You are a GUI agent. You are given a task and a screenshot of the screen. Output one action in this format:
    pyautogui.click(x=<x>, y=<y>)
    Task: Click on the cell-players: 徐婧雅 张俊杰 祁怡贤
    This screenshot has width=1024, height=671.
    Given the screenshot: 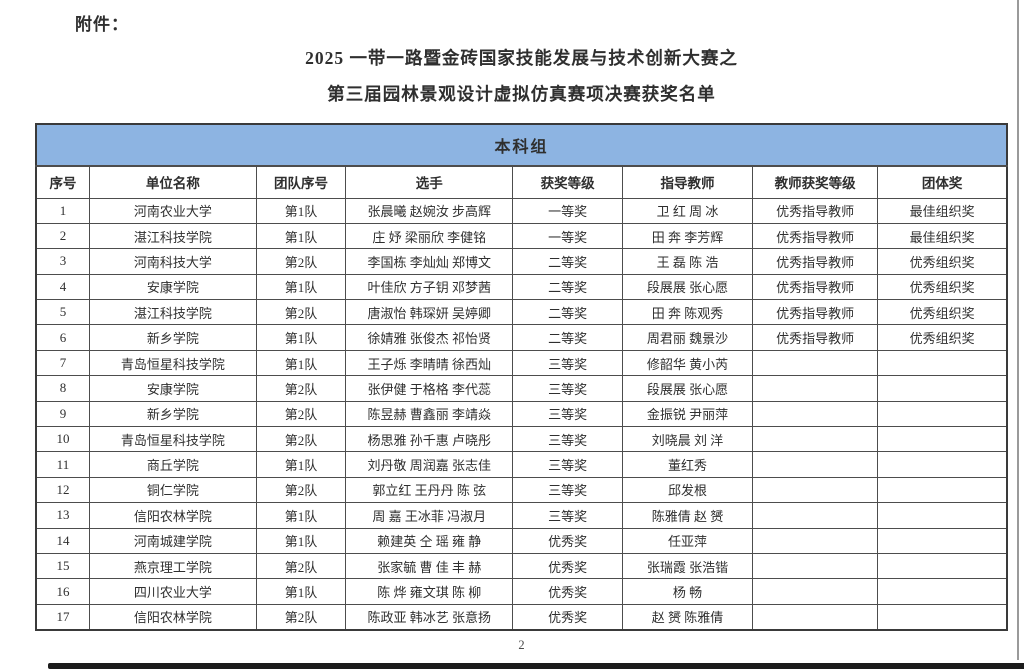 What is the action you would take?
    pyautogui.click(x=429, y=337)
    